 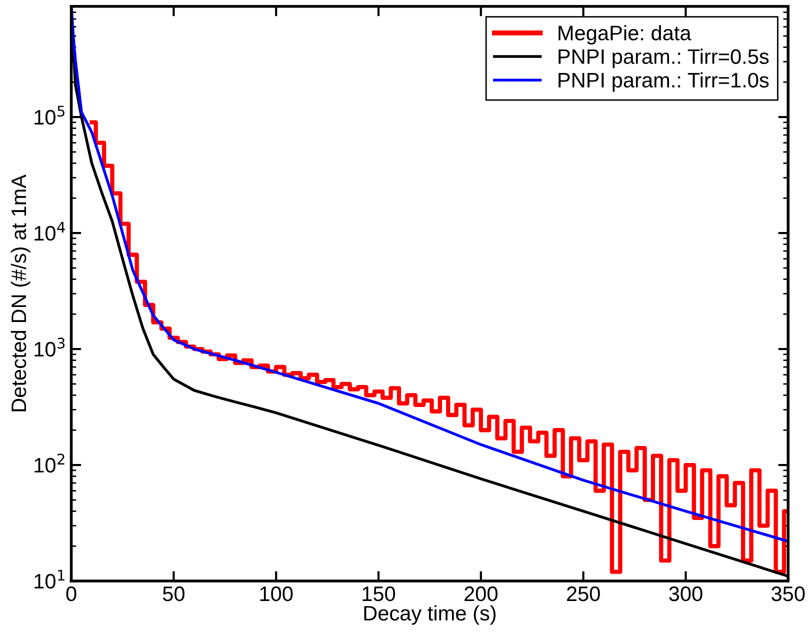 What do you see at coordinates (20, 293) in the screenshot?
I see `y-axis-title: Detected DN (#/s) at 1mA` at bounding box center [20, 293].